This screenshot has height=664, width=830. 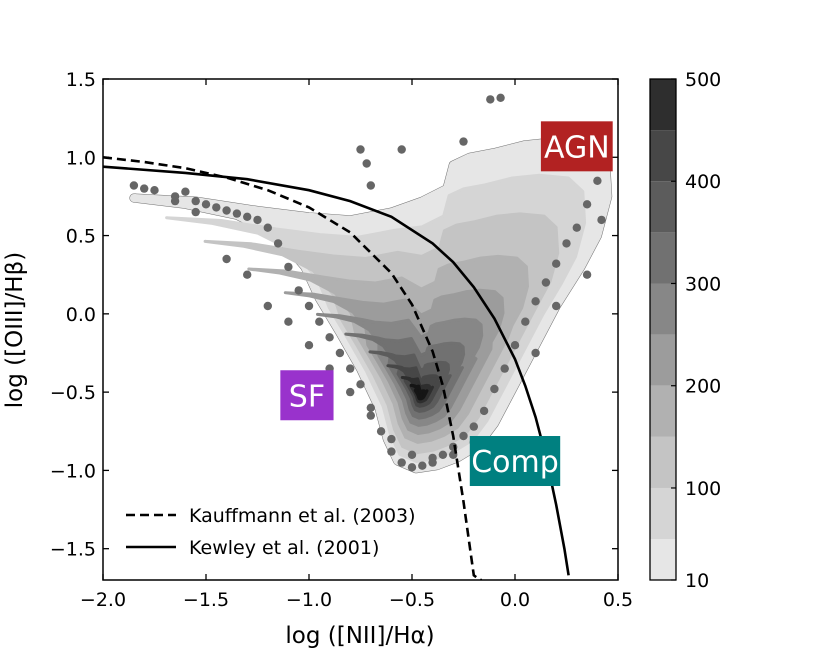 I want to click on x-tick-label: −0.5, so click(x=412, y=600).